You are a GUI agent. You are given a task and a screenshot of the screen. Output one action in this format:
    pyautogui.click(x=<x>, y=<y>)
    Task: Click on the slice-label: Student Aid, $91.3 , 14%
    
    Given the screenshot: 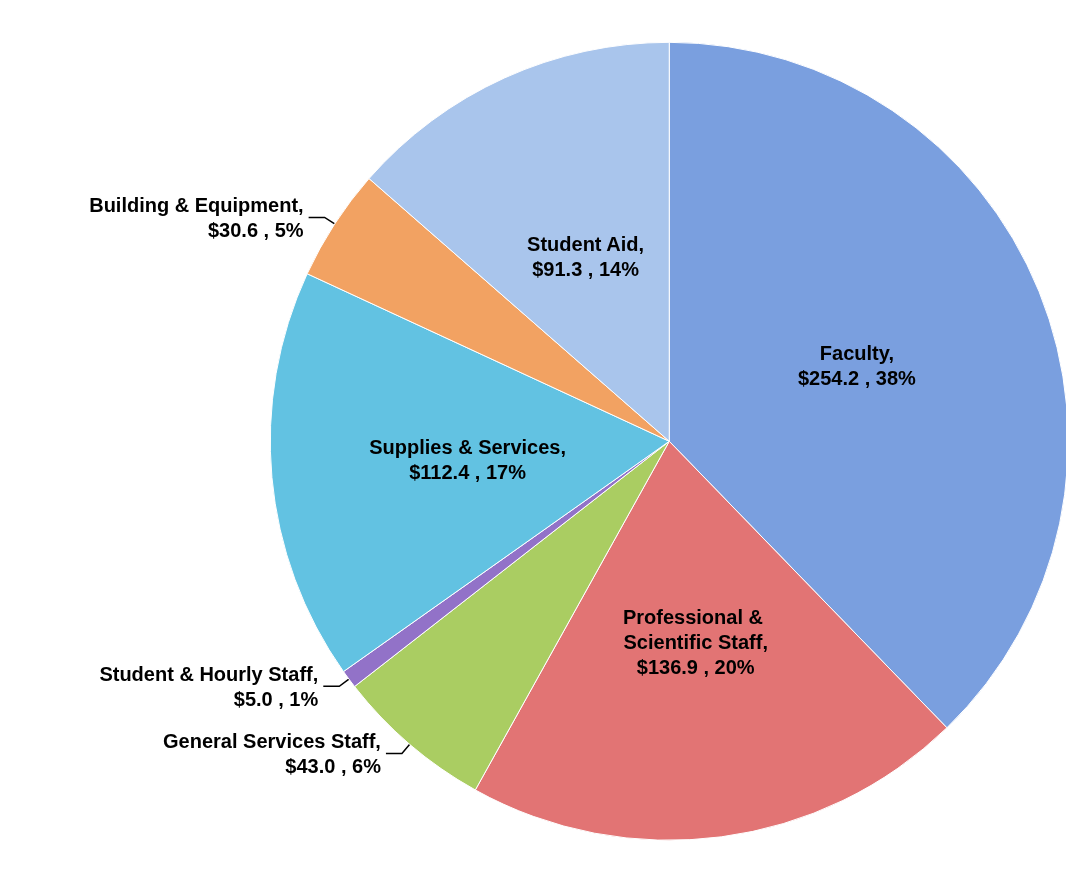 What is the action you would take?
    pyautogui.click(x=586, y=257)
    